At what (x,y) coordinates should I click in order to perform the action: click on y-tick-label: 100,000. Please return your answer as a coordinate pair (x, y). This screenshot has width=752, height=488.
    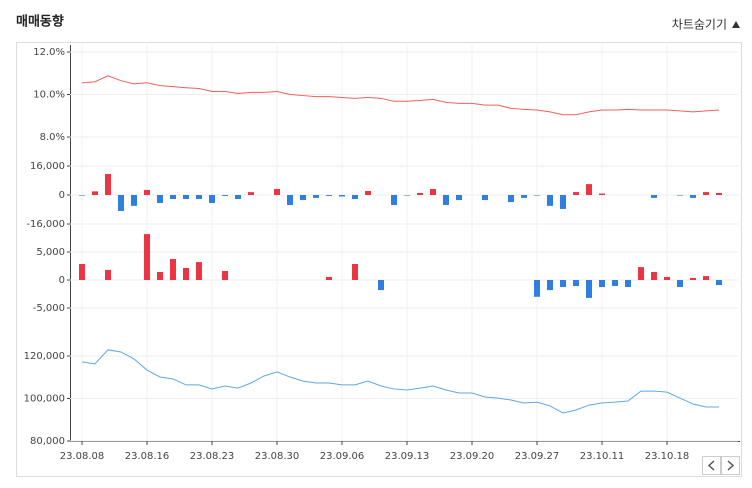
    Looking at the image, I should click on (44, 399).